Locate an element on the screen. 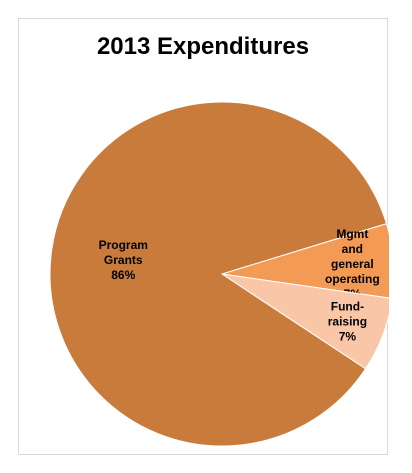 Image resolution: width=412 pixels, height=473 pixels. slice-name-line: Grants is located at coordinates (123, 260).